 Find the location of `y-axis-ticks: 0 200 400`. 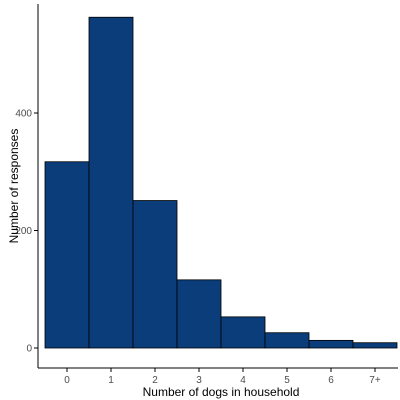

y-axis-ticks: 0 200 400 is located at coordinates (26, 232).